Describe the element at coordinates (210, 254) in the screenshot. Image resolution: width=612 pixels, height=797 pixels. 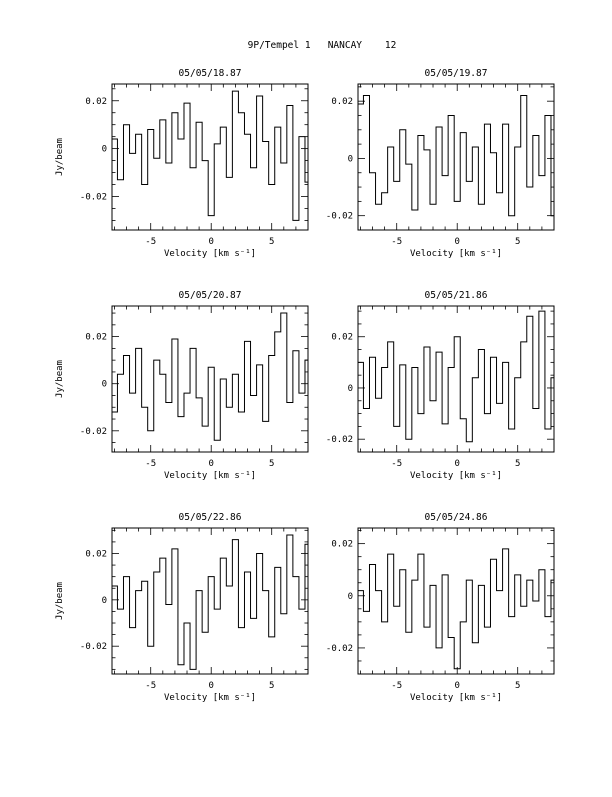
I see `panel-1-xlabel: Velocity [km s⁻¹]` at that location.